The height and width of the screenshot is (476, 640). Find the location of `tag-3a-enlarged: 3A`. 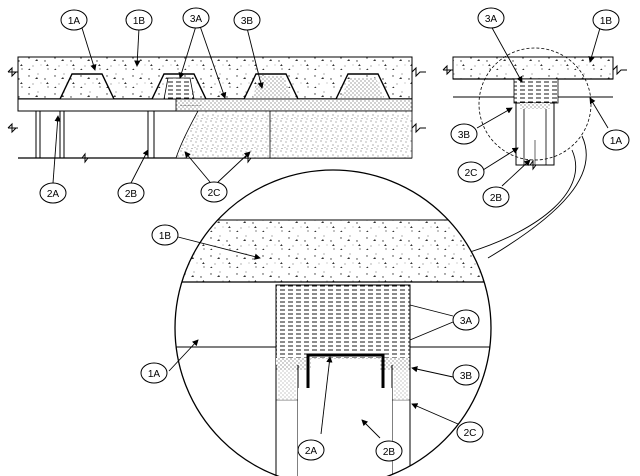

tag-3a-enlarged: 3A is located at coordinates (466, 320).